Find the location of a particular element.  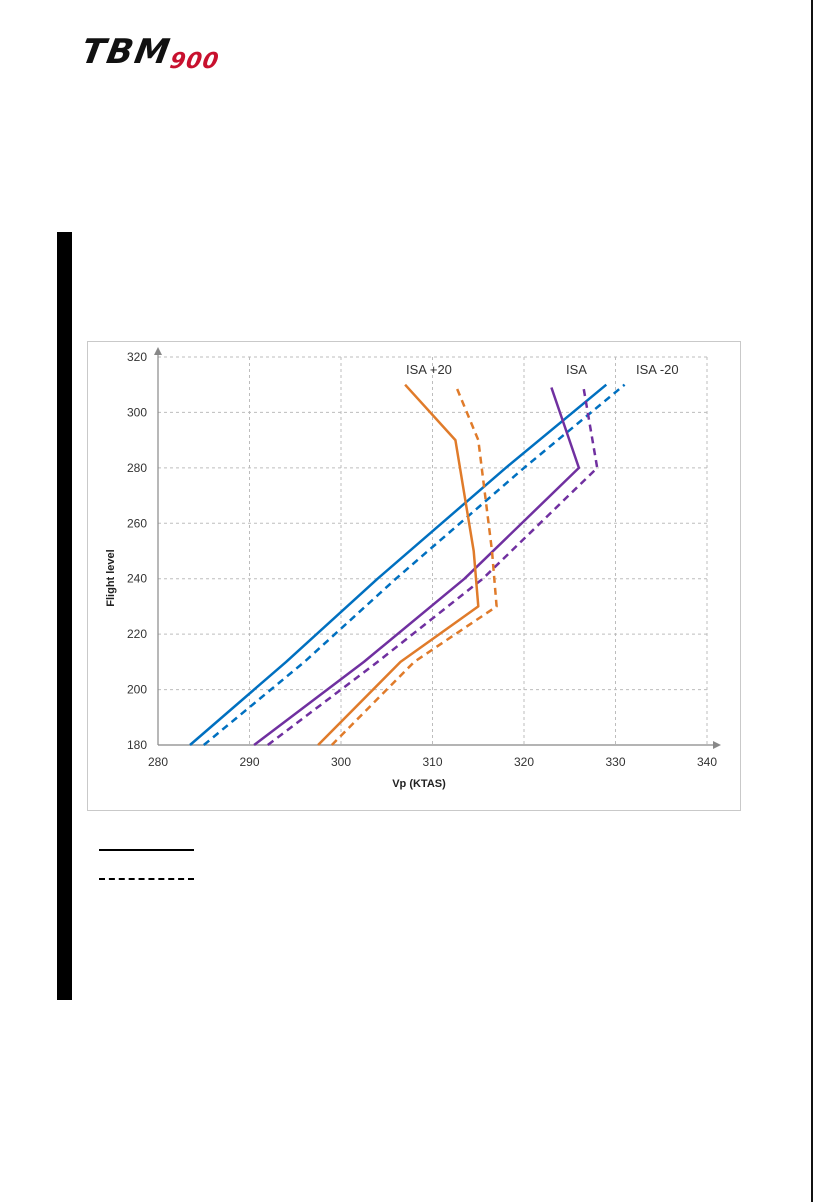

legend-solid-line is located at coordinates (146, 850).